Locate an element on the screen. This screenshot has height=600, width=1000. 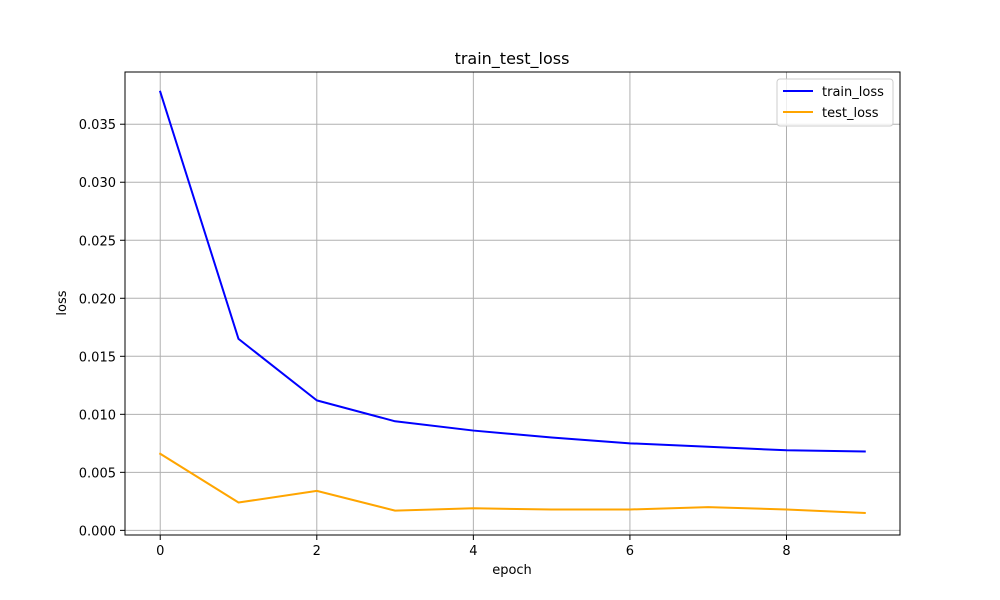
y-tick-label: 0.005 is located at coordinates (97, 473).